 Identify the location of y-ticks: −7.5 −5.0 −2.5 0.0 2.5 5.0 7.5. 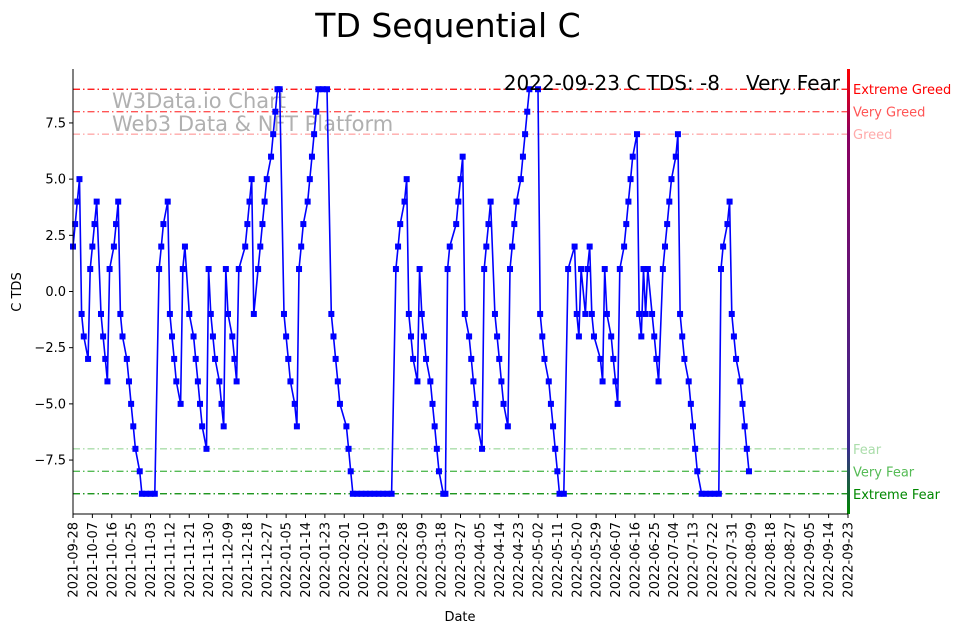
(53, 292).